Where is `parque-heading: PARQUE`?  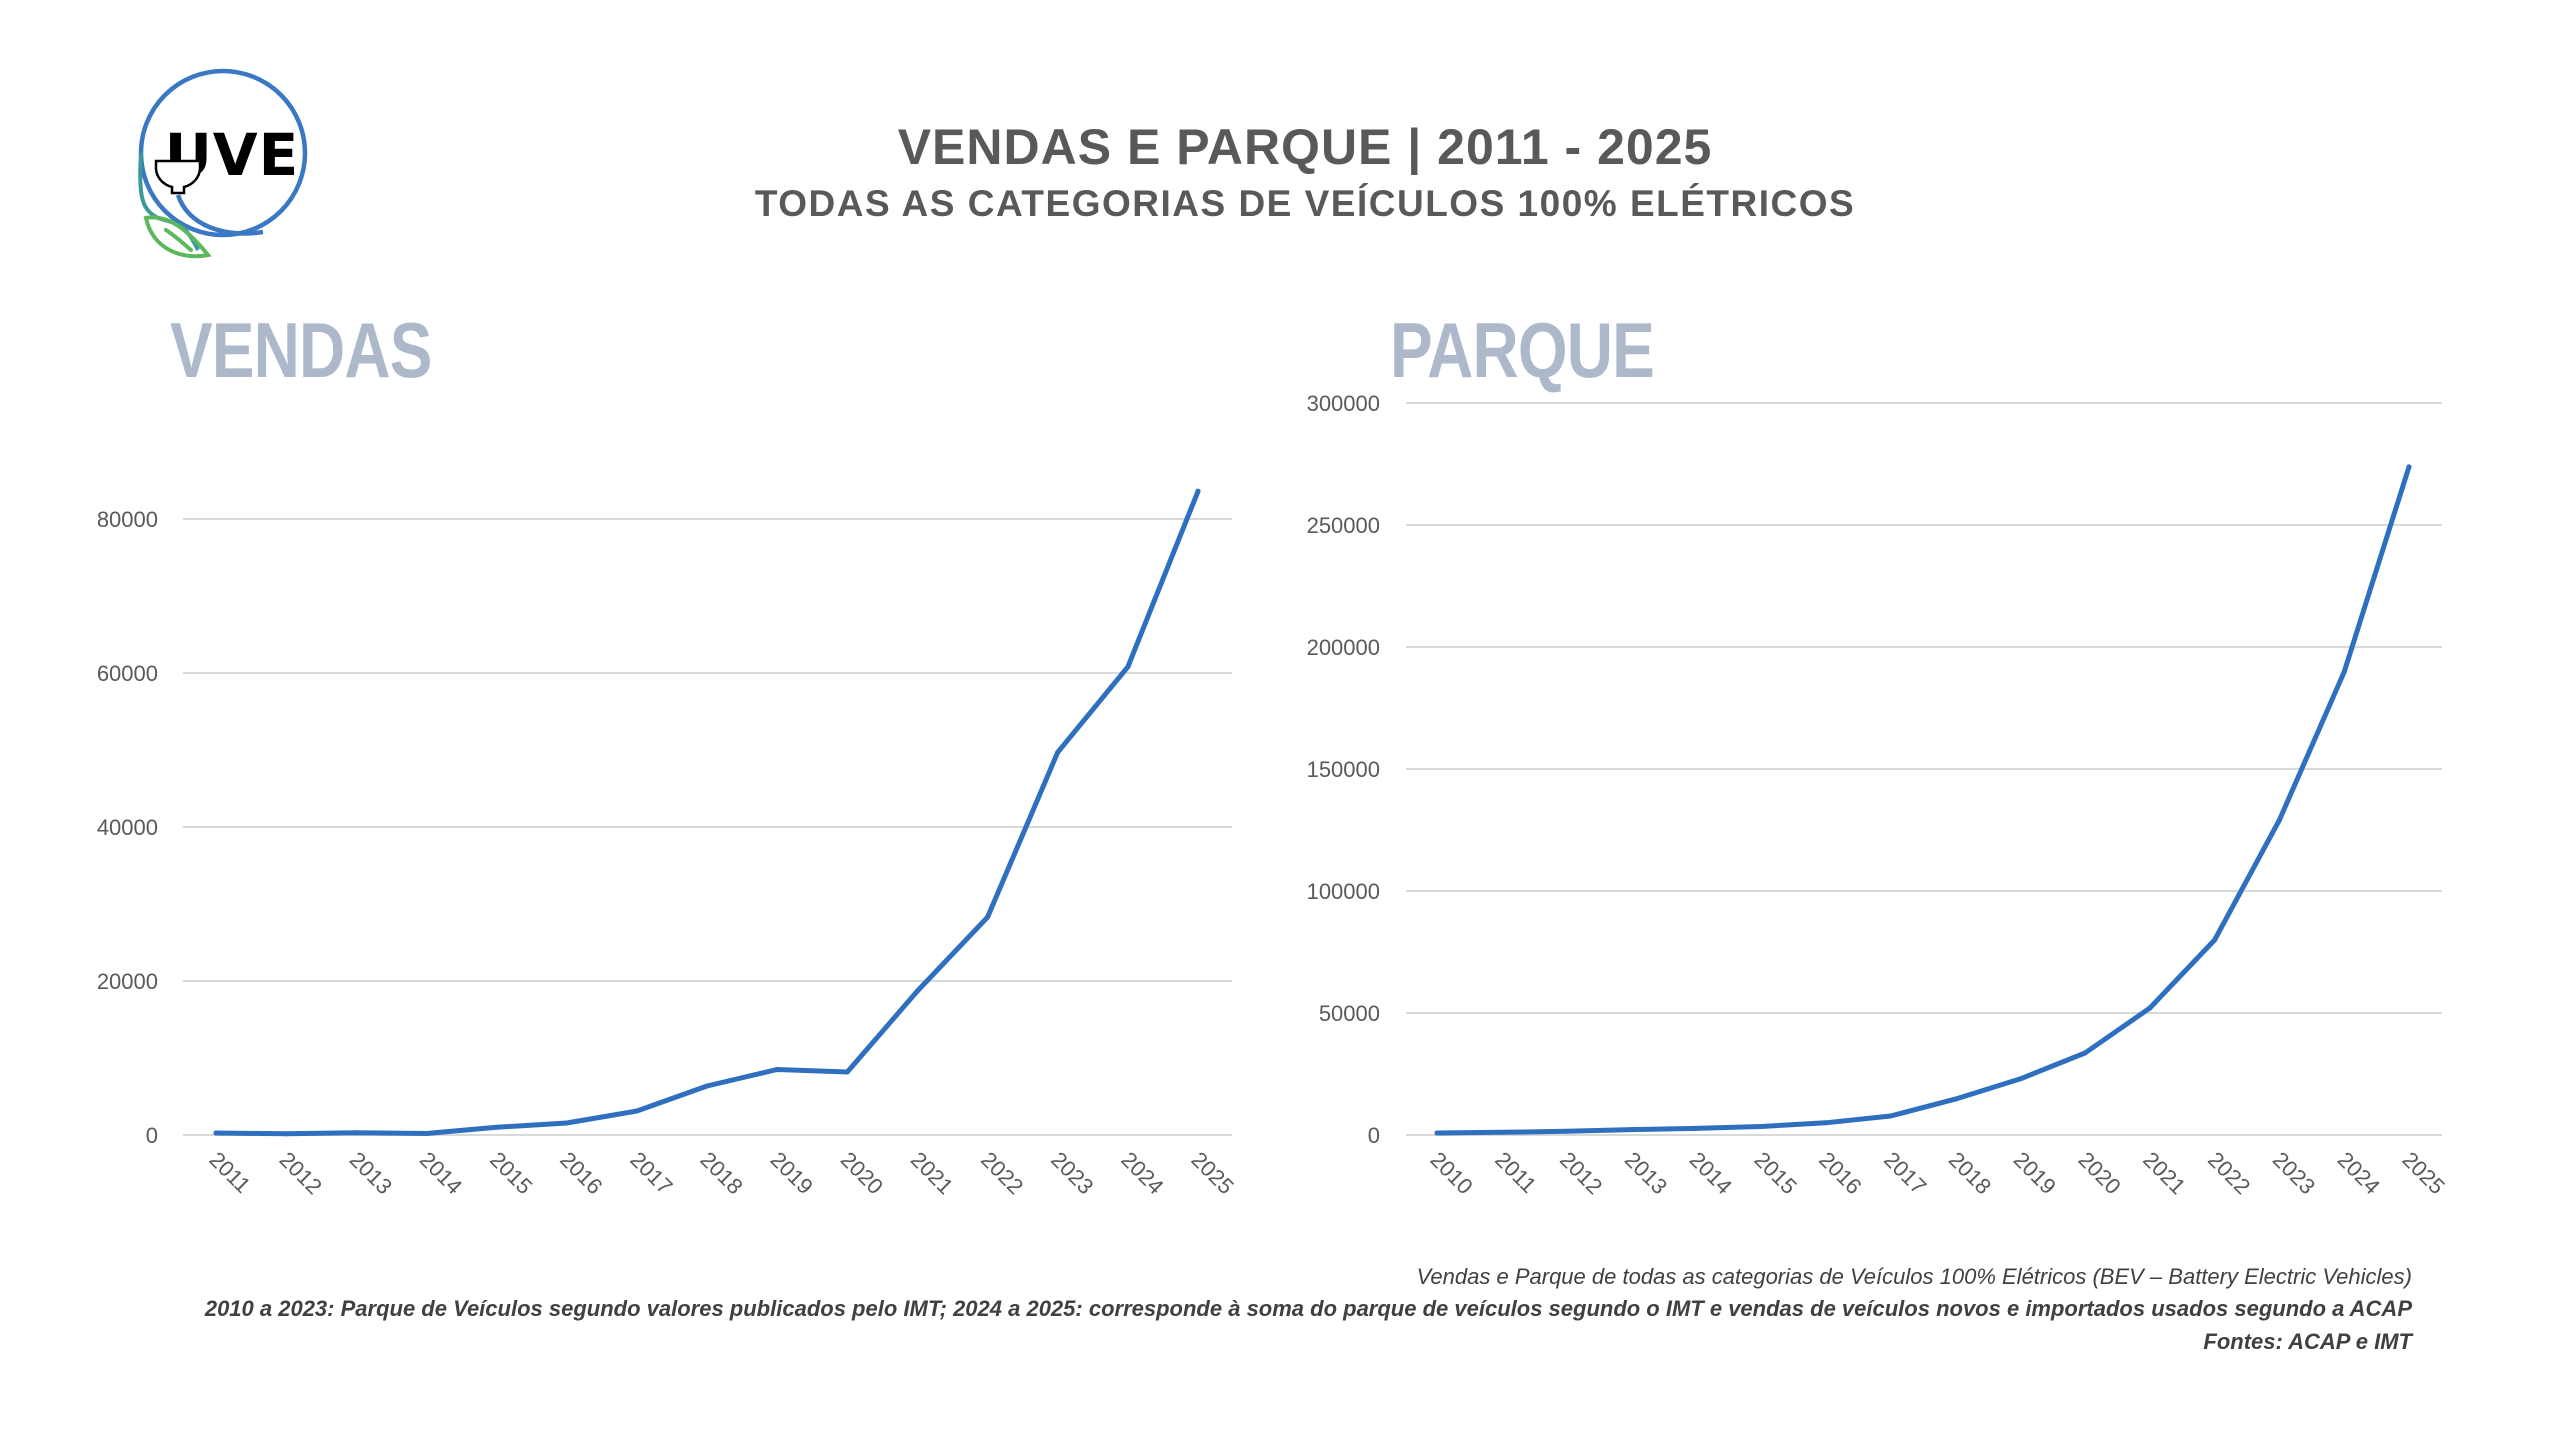
parque-heading: PARQUE is located at coordinates (1522, 350).